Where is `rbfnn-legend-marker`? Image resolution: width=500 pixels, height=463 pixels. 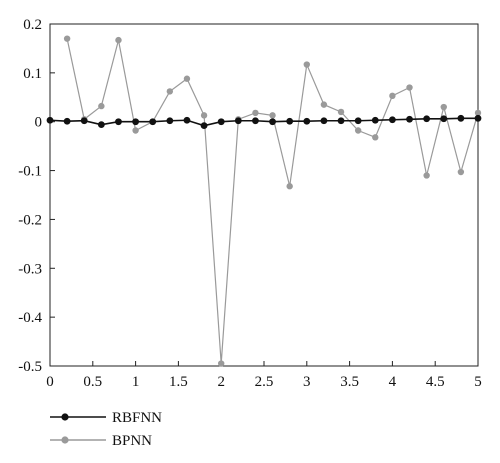
rbfnn-legend-marker is located at coordinates (65, 417).